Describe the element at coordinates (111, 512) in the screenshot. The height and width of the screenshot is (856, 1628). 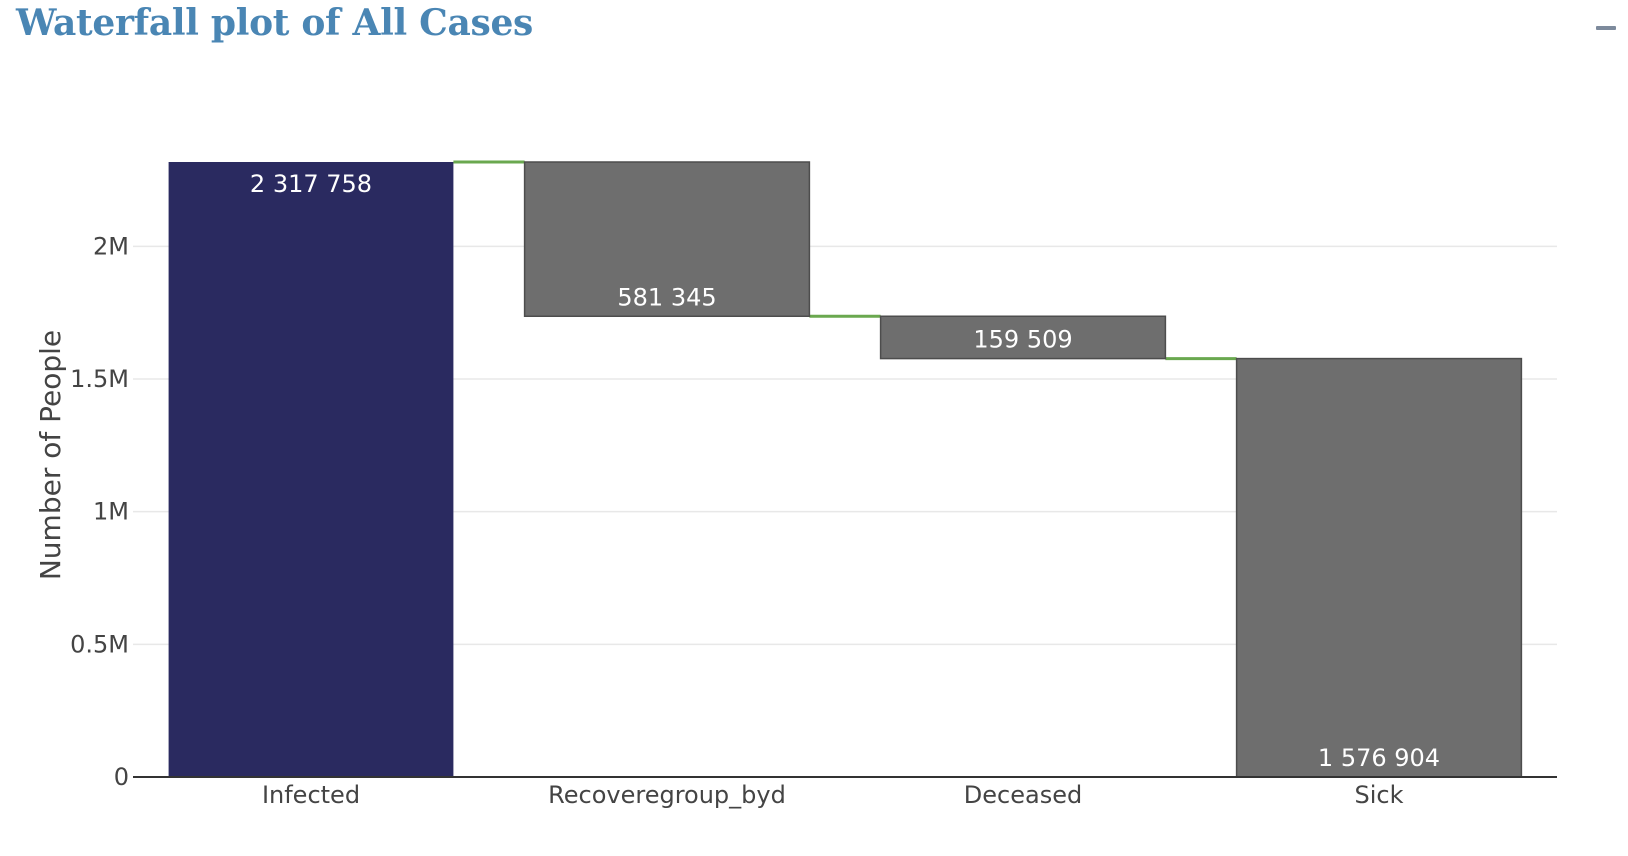
I see `y-tick-label: 1M` at that location.